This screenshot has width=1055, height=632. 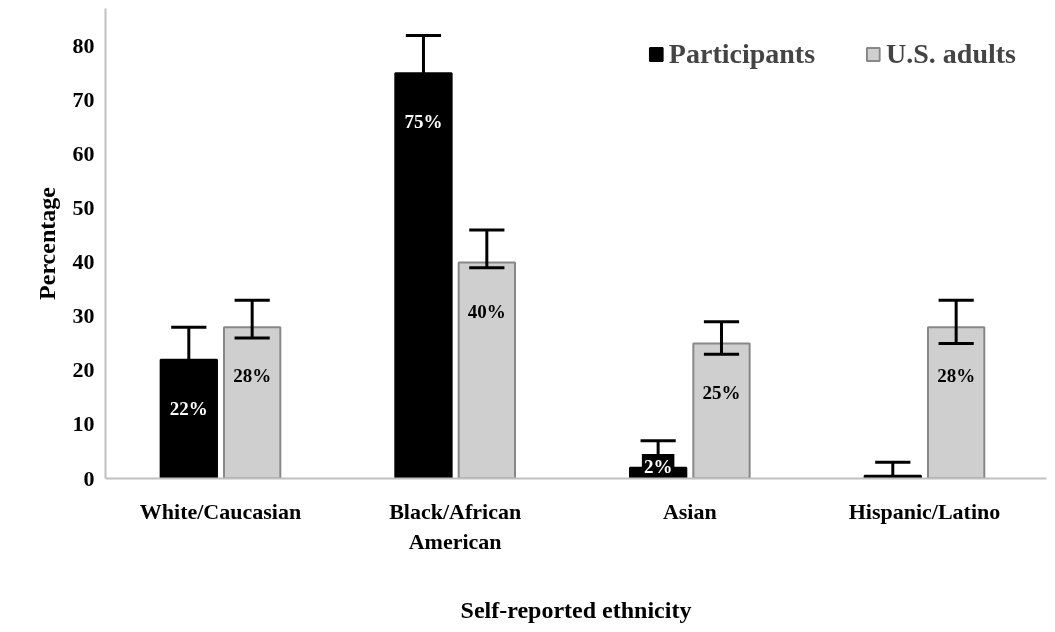 I want to click on y-axis-title: Percentage, so click(x=46, y=243).